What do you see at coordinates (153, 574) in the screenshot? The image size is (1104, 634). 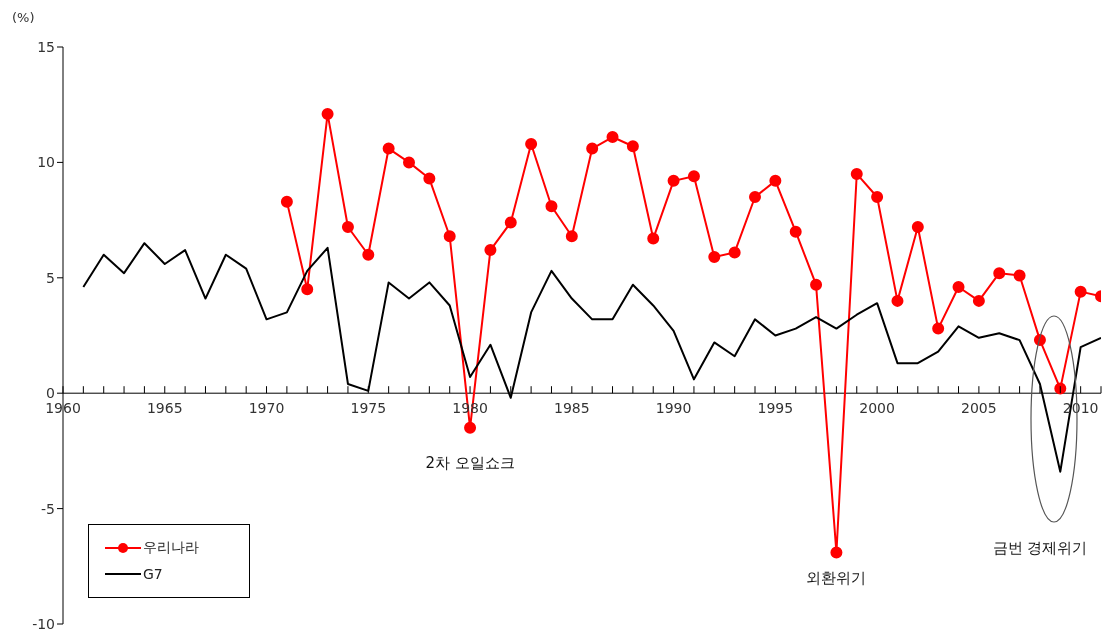 I see `legend-label: G7` at bounding box center [153, 574].